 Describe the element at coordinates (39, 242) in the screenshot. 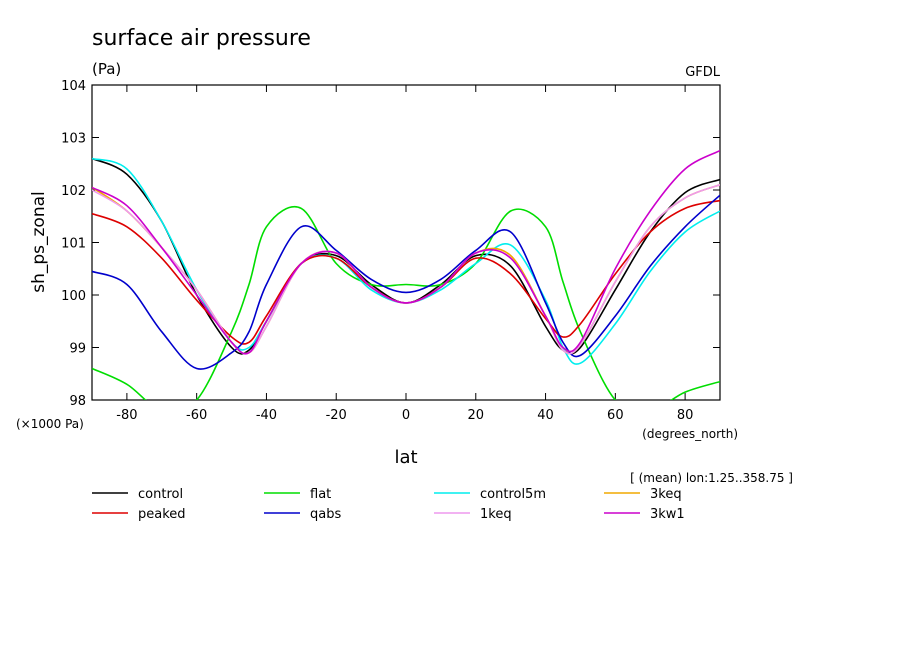

I see `y-axis-label: sh_ps_zonal` at that location.